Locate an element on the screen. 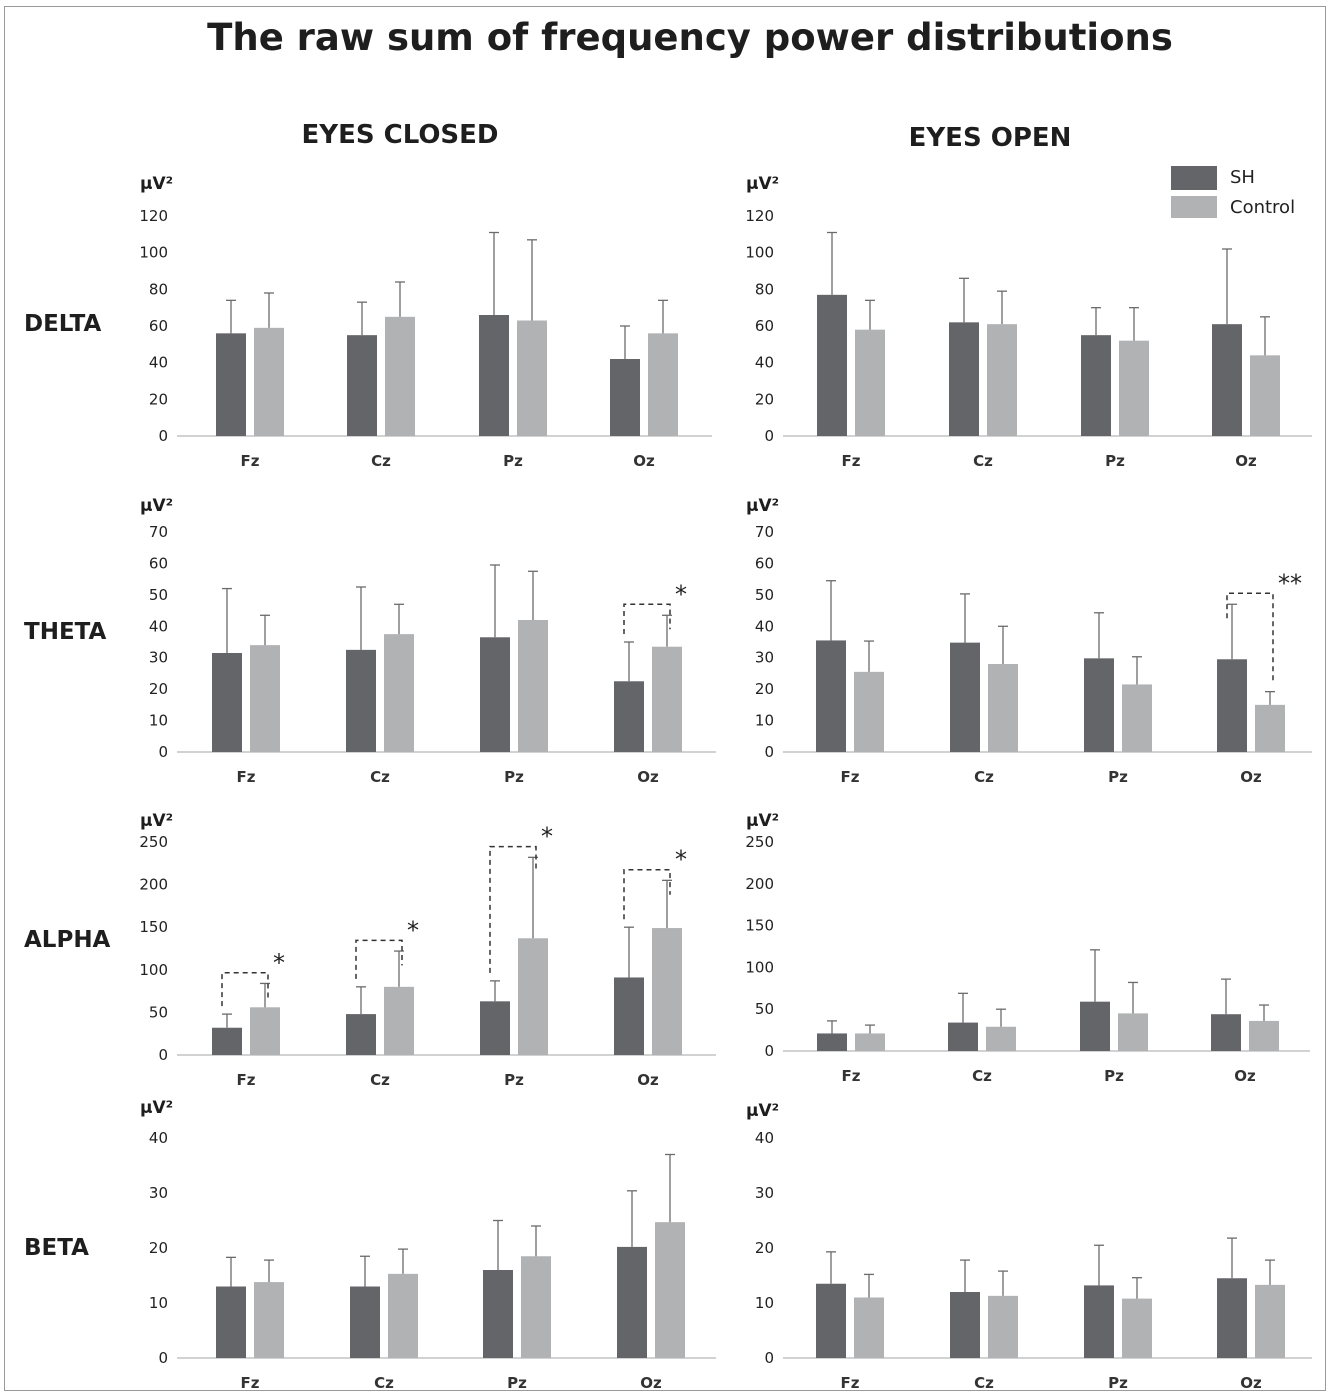  legend-swatch-sh is located at coordinates (1194, 178).